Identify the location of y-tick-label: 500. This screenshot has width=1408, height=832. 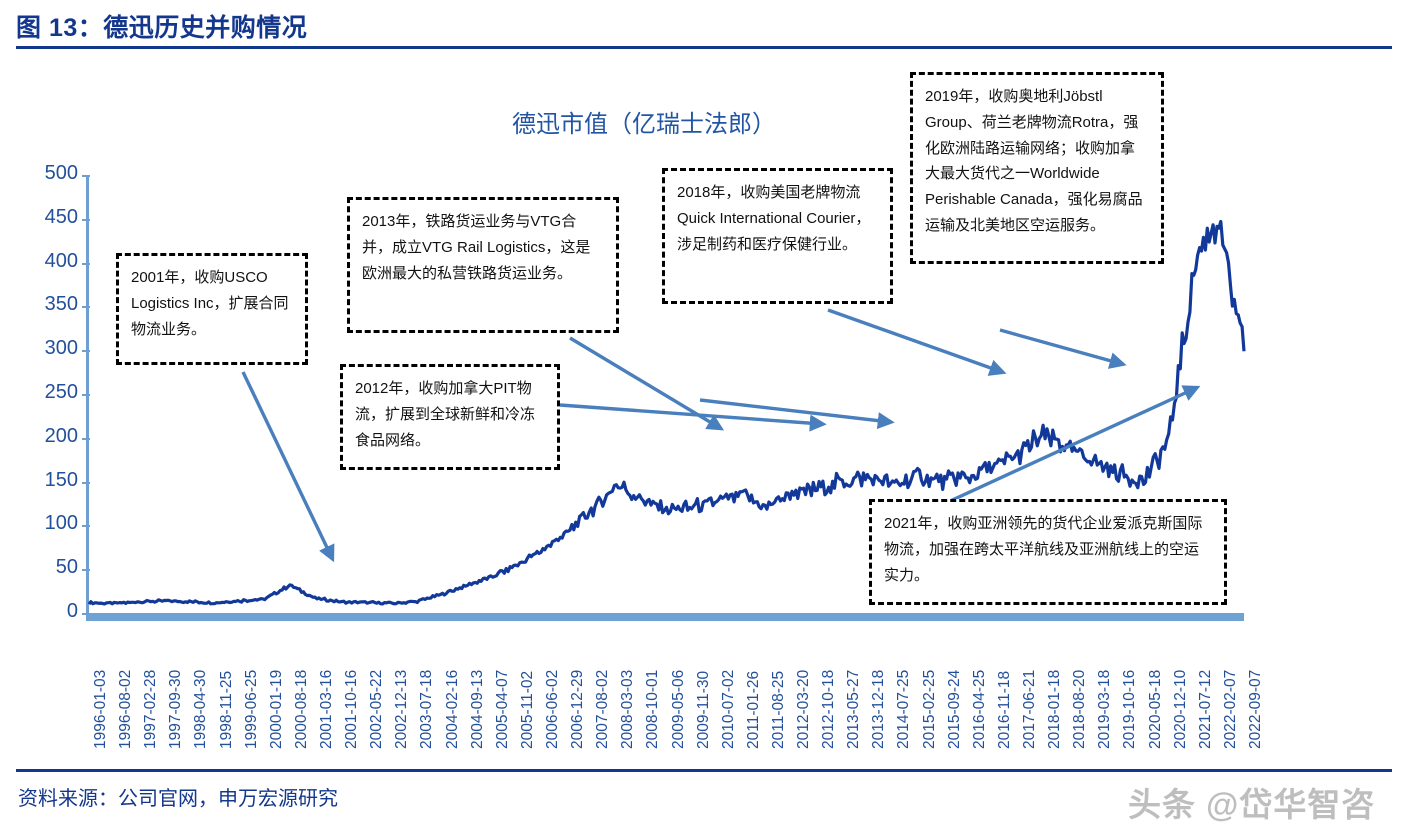
(61, 173).